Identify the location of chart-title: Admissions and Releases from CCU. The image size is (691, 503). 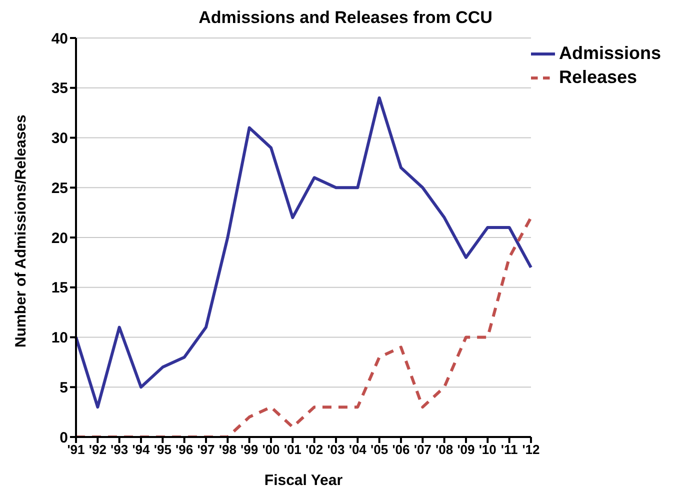
(346, 18).